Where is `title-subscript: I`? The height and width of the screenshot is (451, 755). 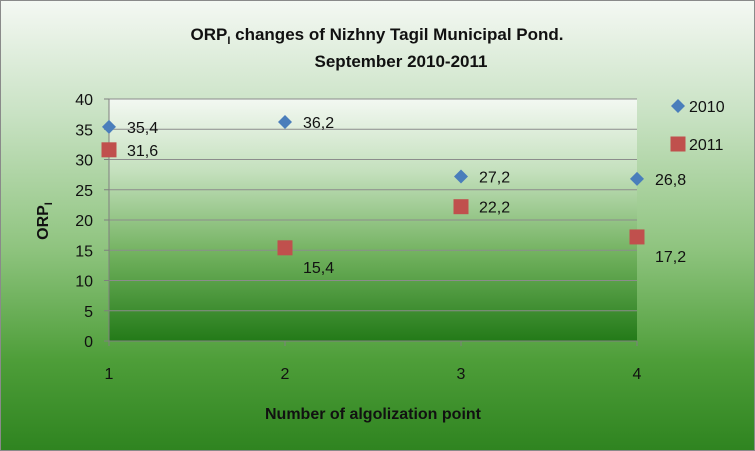 title-subscript: I is located at coordinates (228, 41).